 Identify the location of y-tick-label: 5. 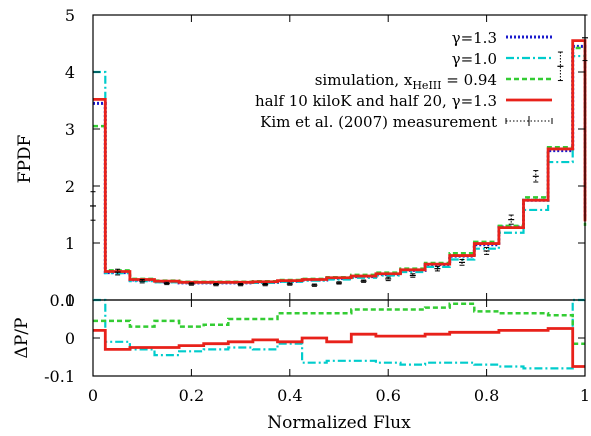
(70, 15).